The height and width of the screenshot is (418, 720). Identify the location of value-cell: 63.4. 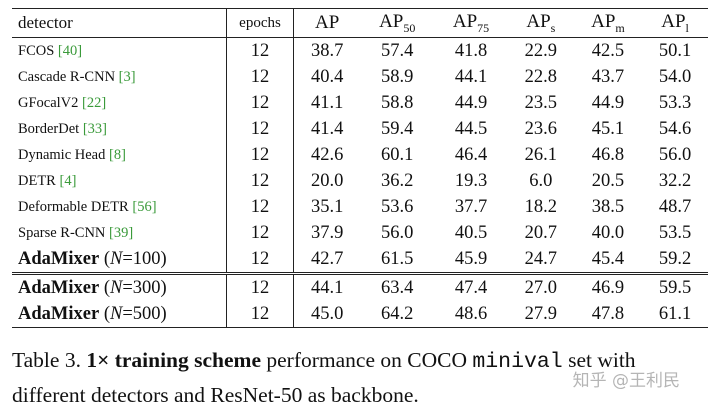
(397, 287).